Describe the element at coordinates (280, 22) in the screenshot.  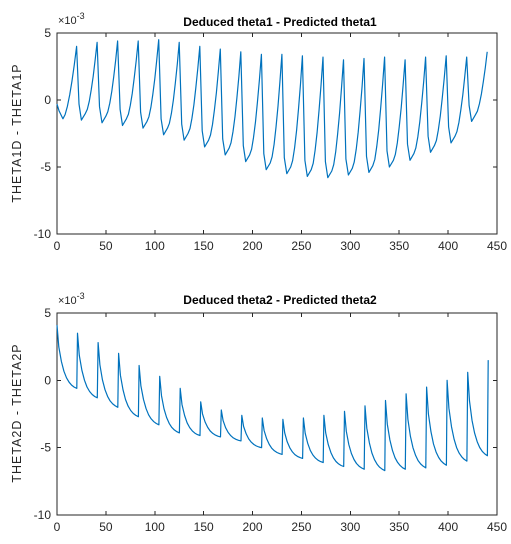
I see `chart-title: Deduced theta1 - Predicted theta1` at that location.